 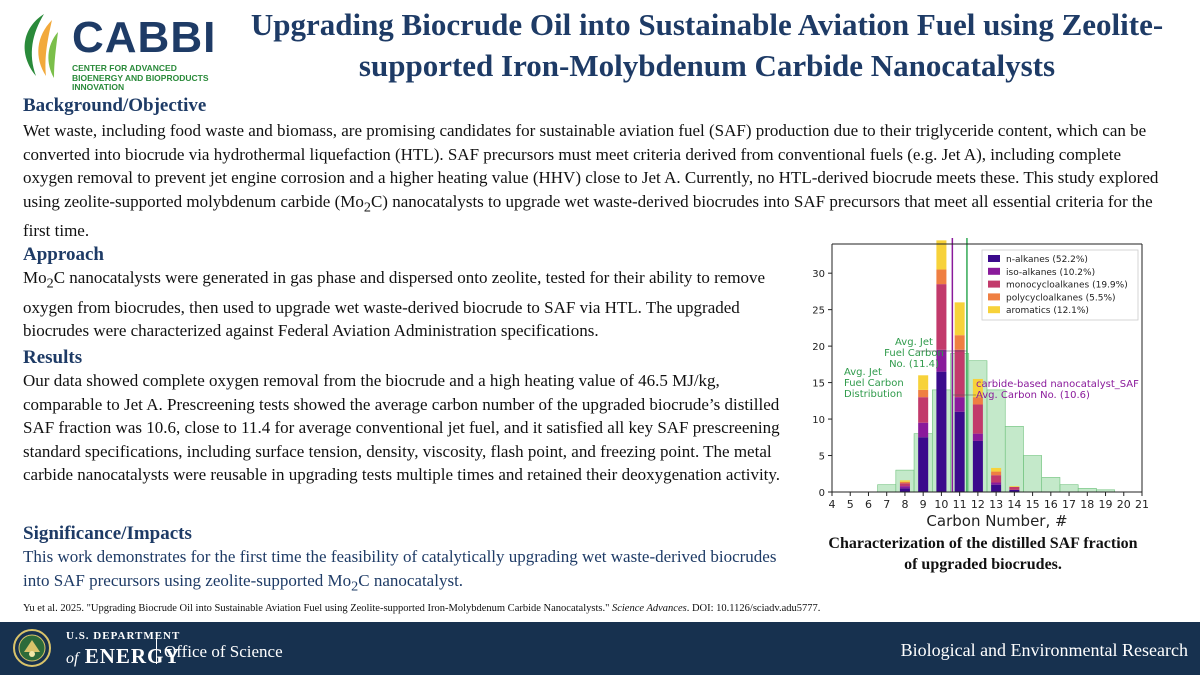 What do you see at coordinates (223, 651) in the screenshot?
I see `office-of-science: Office of Science` at bounding box center [223, 651].